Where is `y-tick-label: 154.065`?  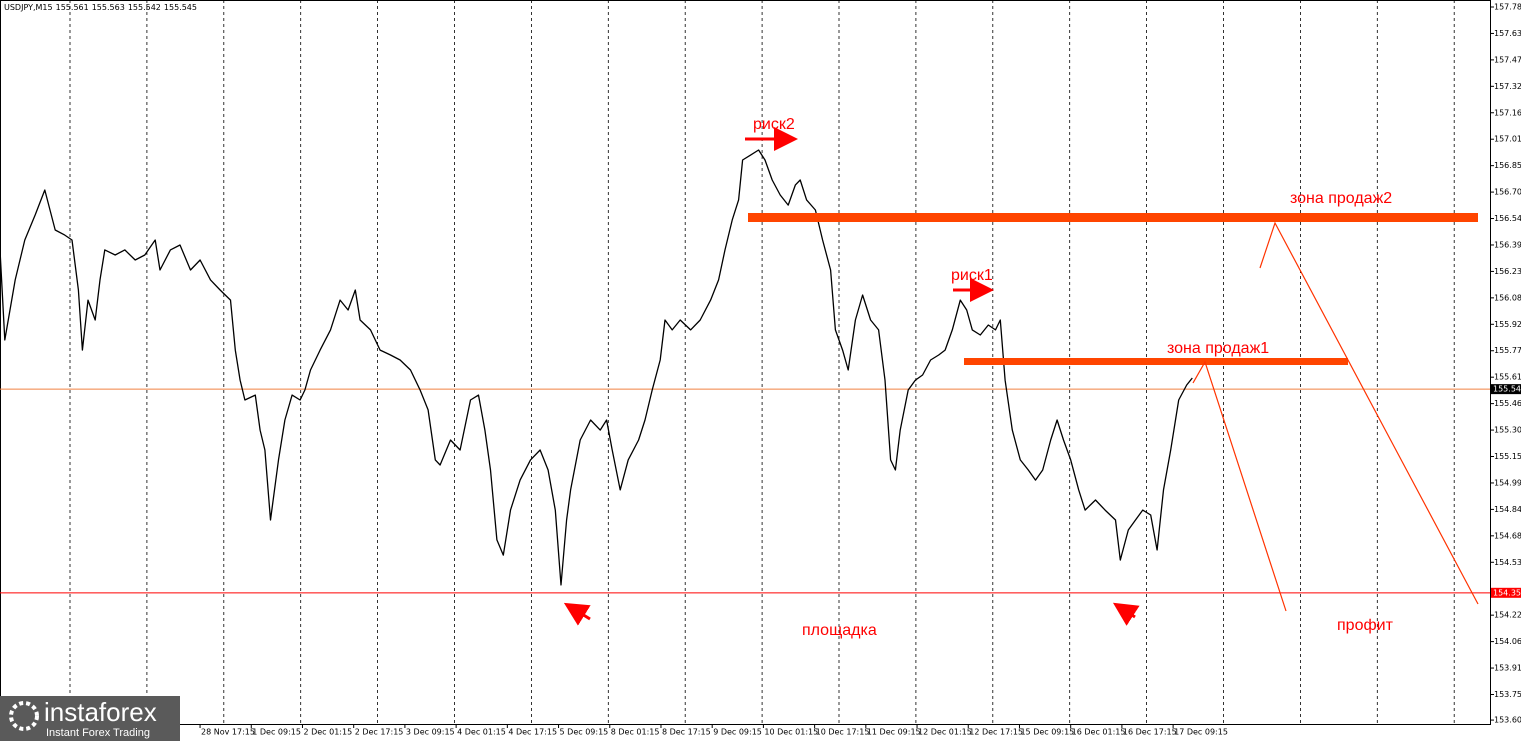 y-tick-label: 154.065 is located at coordinates (1507, 641).